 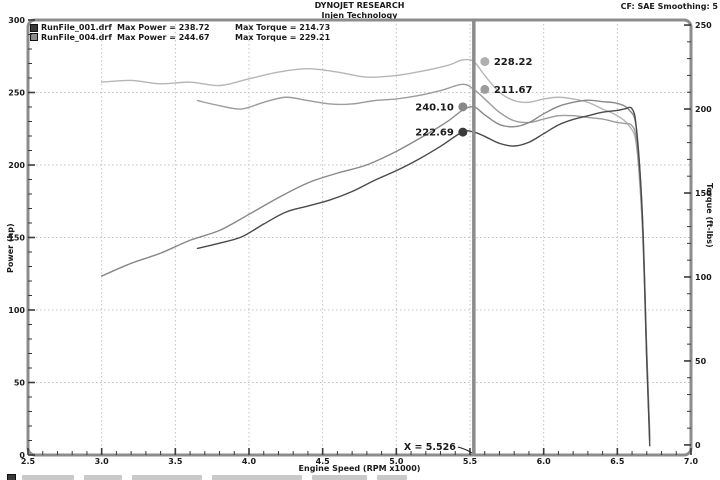 What do you see at coordinates (16, 165) in the screenshot?
I see `power-tick-label: 200` at bounding box center [16, 165].